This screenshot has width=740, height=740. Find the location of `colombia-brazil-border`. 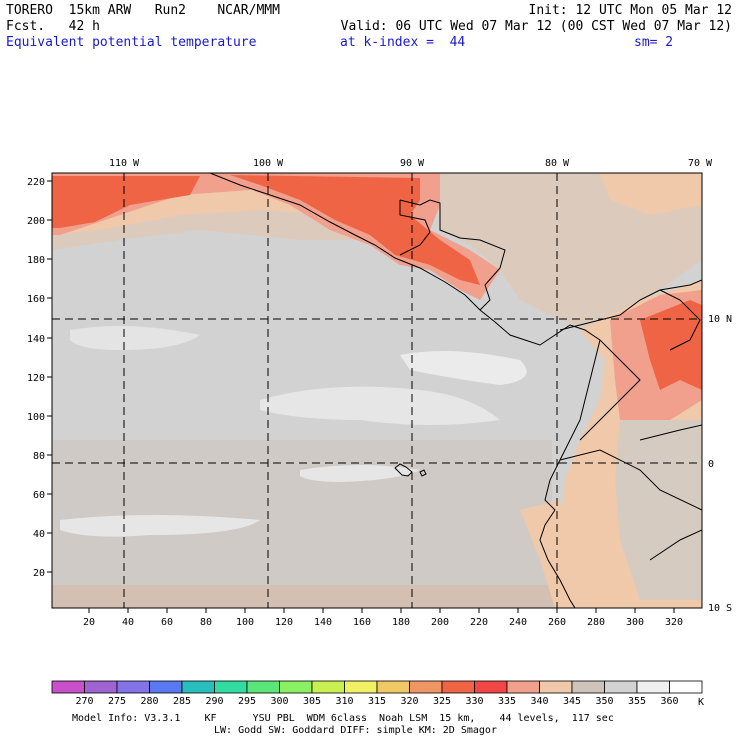

colombia-brazil-border is located at coordinates (670, 432).